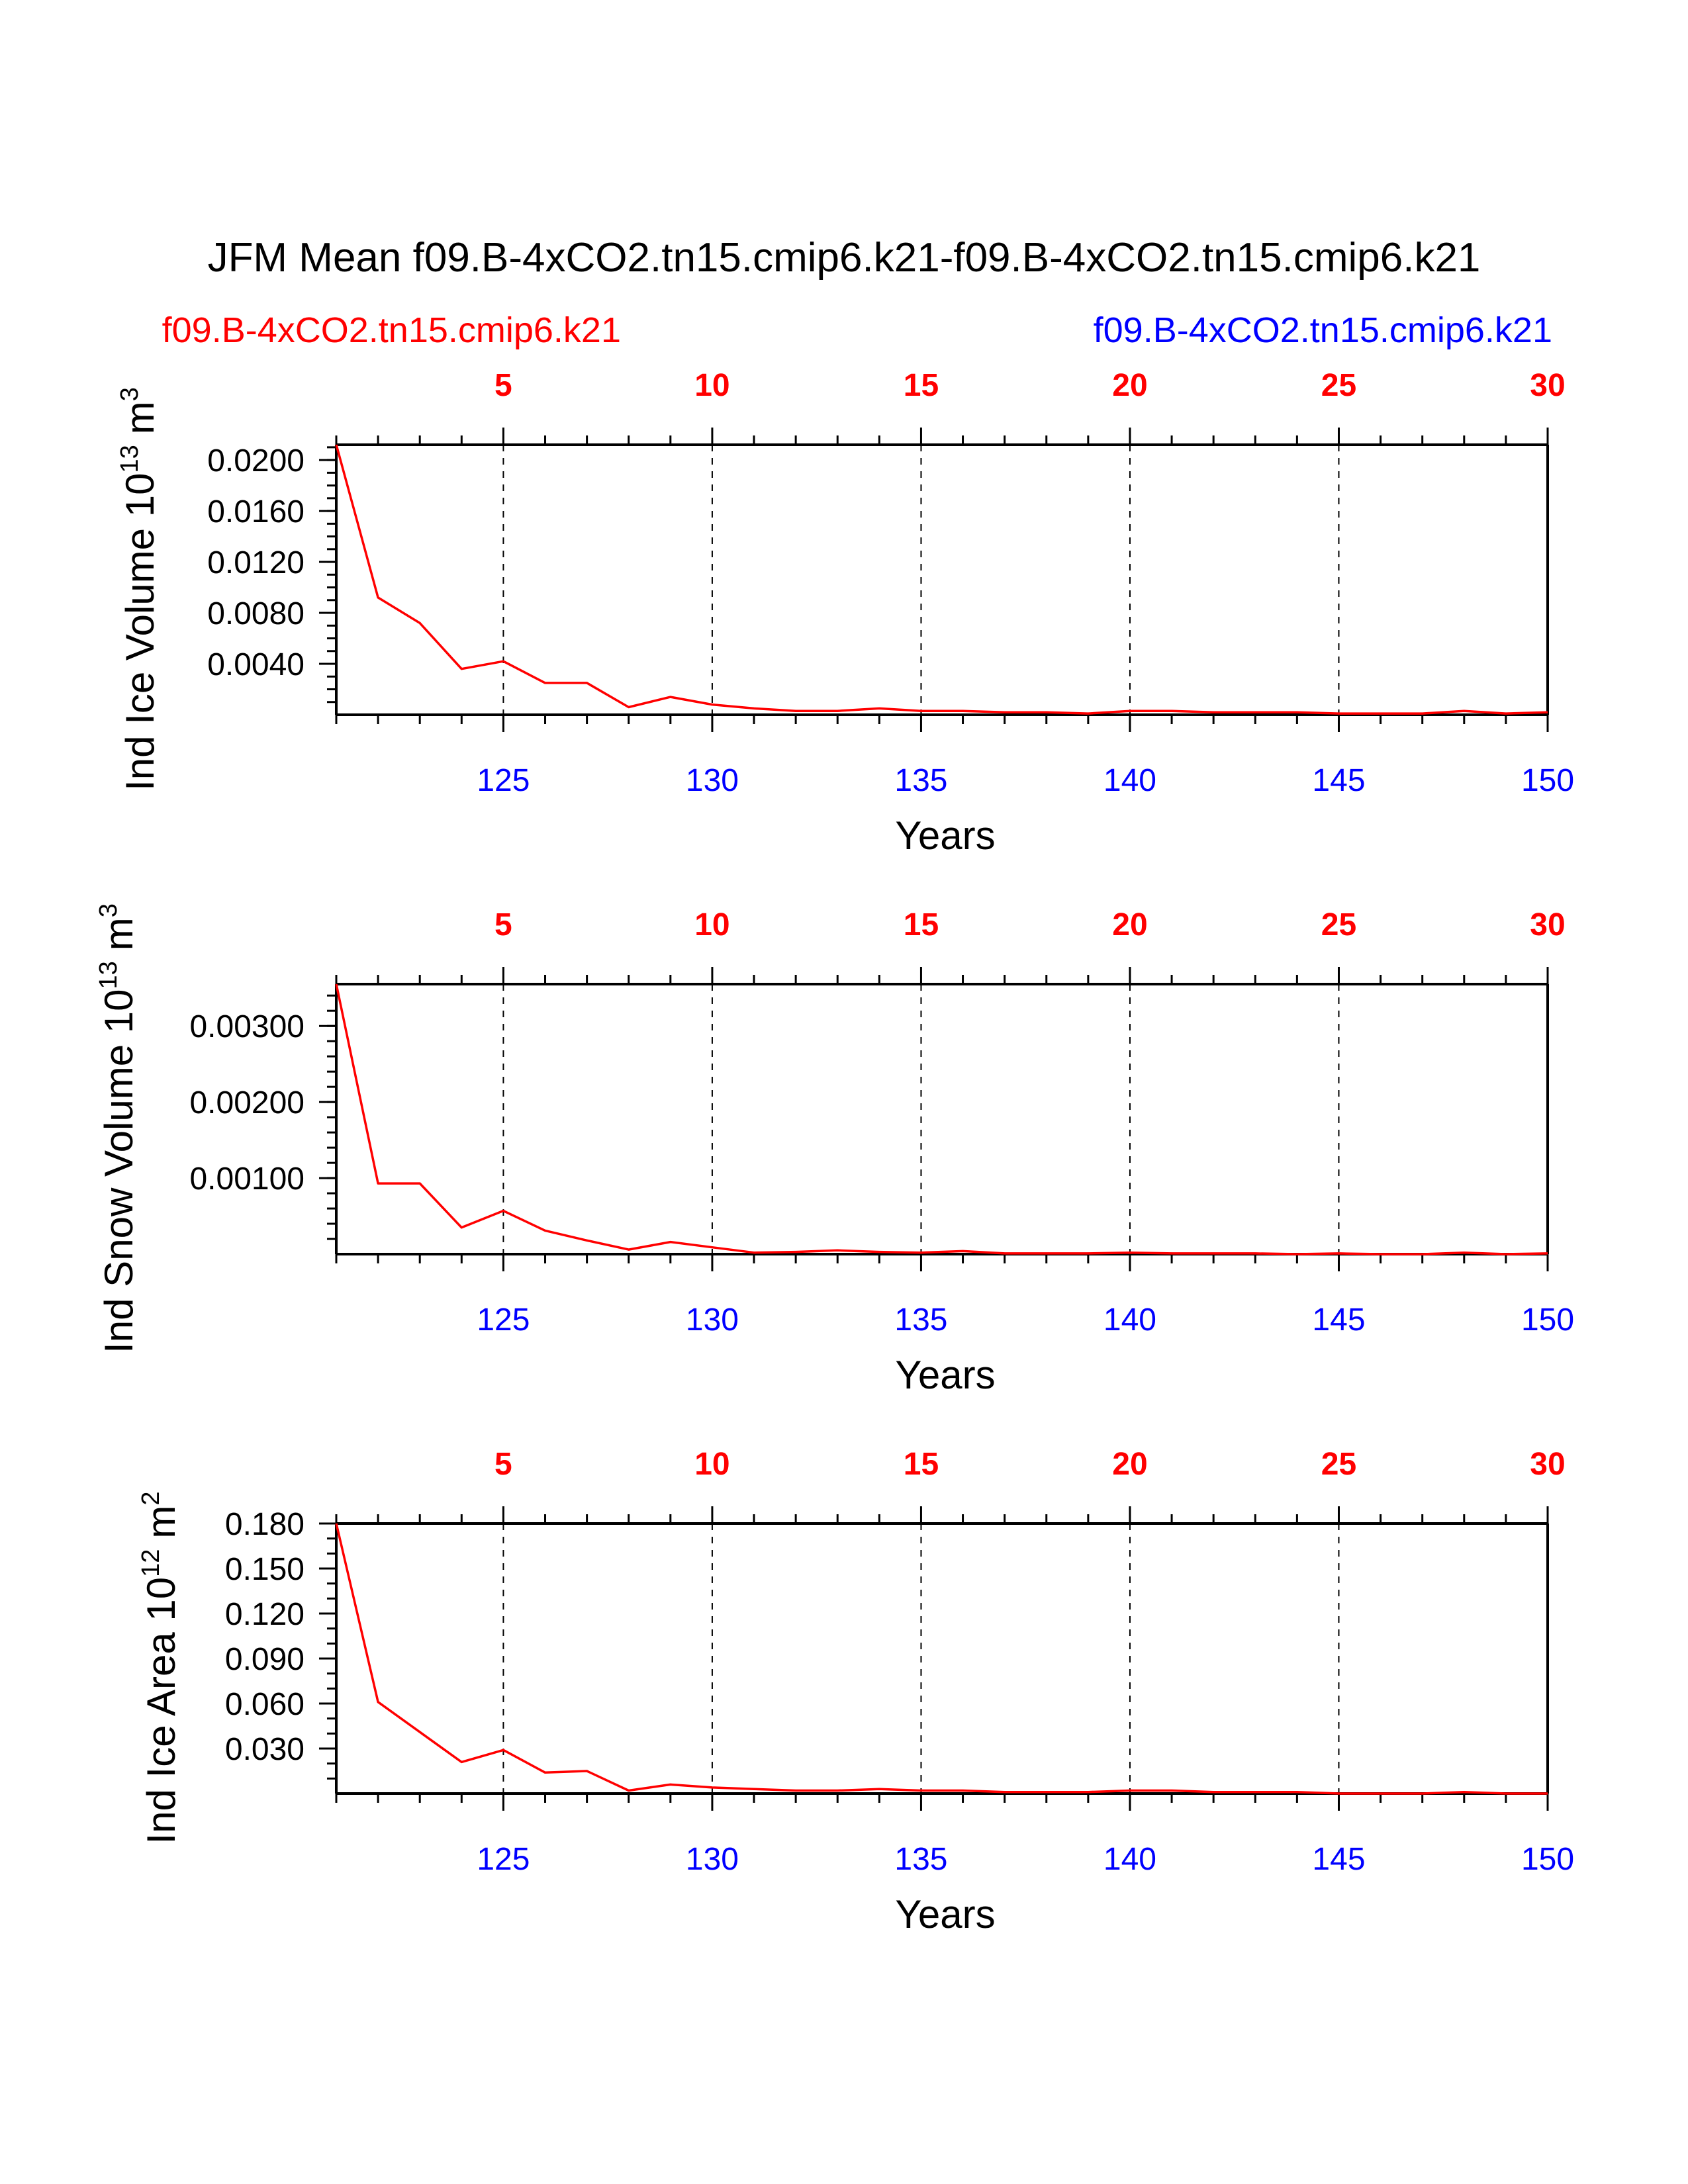  Describe the element at coordinates (256, 461) in the screenshot. I see `y-tick-label: 0.0200` at that location.